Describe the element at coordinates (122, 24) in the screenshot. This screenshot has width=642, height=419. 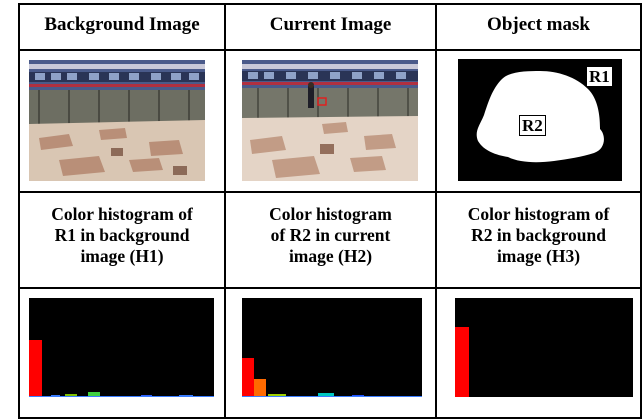
I see `header-background-image: Background Image` at that location.